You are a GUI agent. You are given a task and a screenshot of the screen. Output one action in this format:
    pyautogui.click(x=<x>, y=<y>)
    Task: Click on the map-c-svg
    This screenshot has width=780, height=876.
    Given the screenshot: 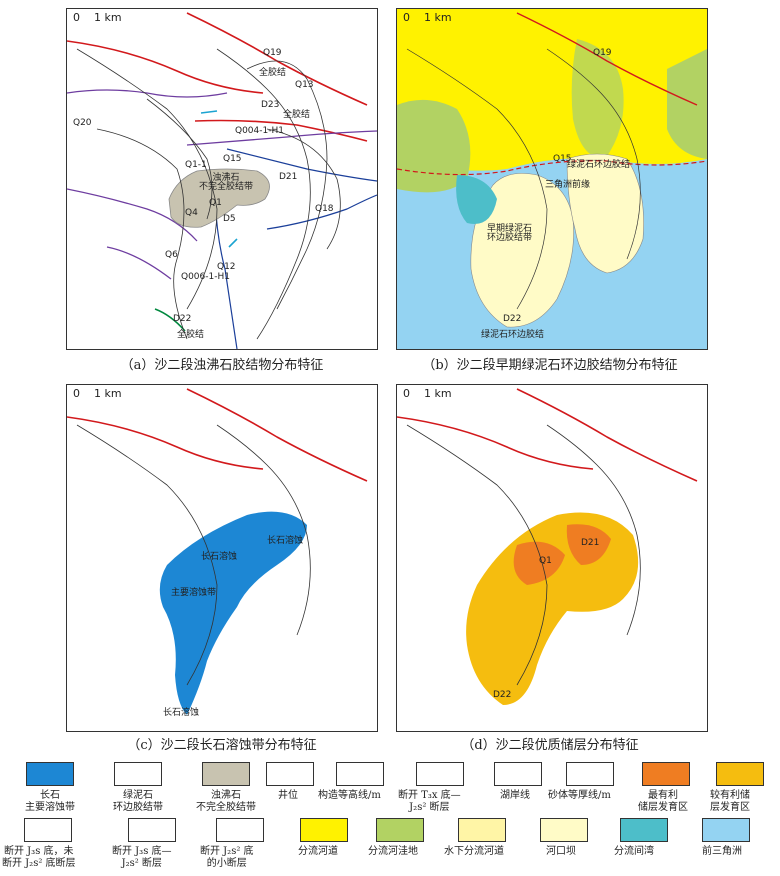 What is the action you would take?
    pyautogui.click(x=217, y=551)
    